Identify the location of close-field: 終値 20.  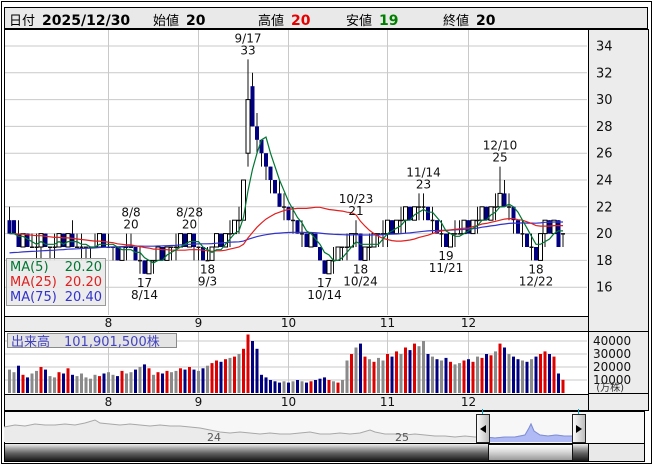
(469, 19).